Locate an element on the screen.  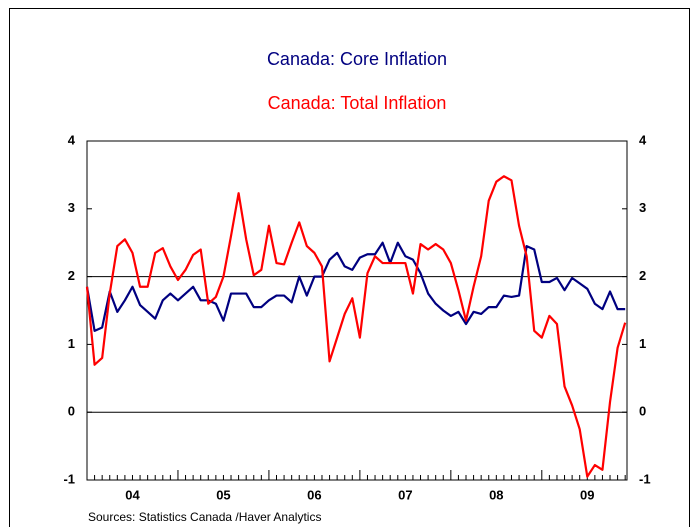
chart-title: Canada: Core Inflation is located at coordinates (357, 59).